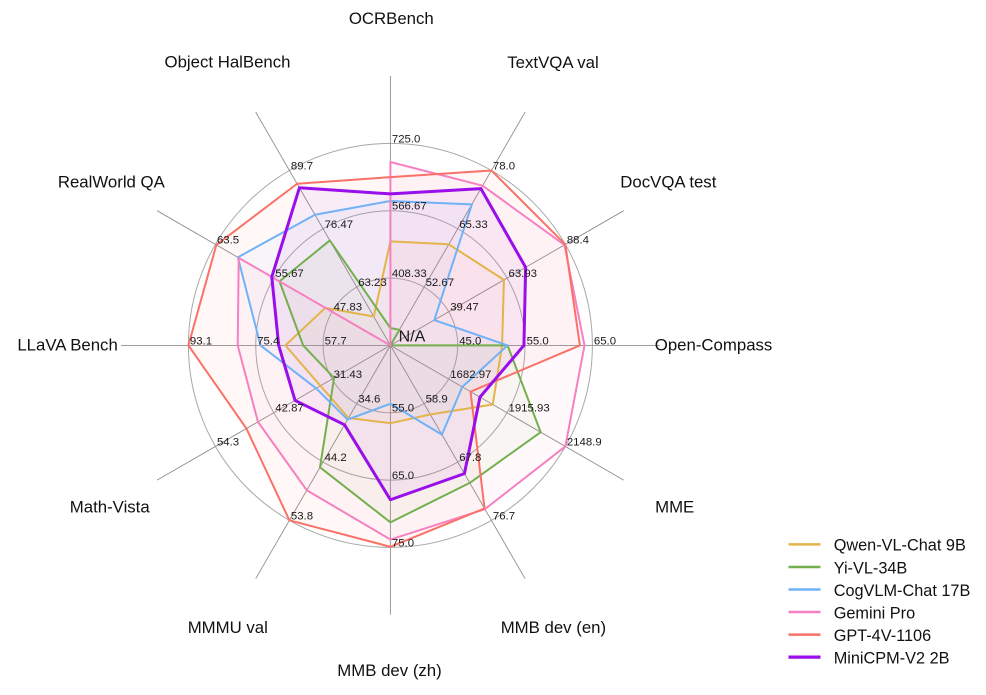  What do you see at coordinates (110, 507) in the screenshot?
I see `svg-text: Math-Vista` at bounding box center [110, 507].